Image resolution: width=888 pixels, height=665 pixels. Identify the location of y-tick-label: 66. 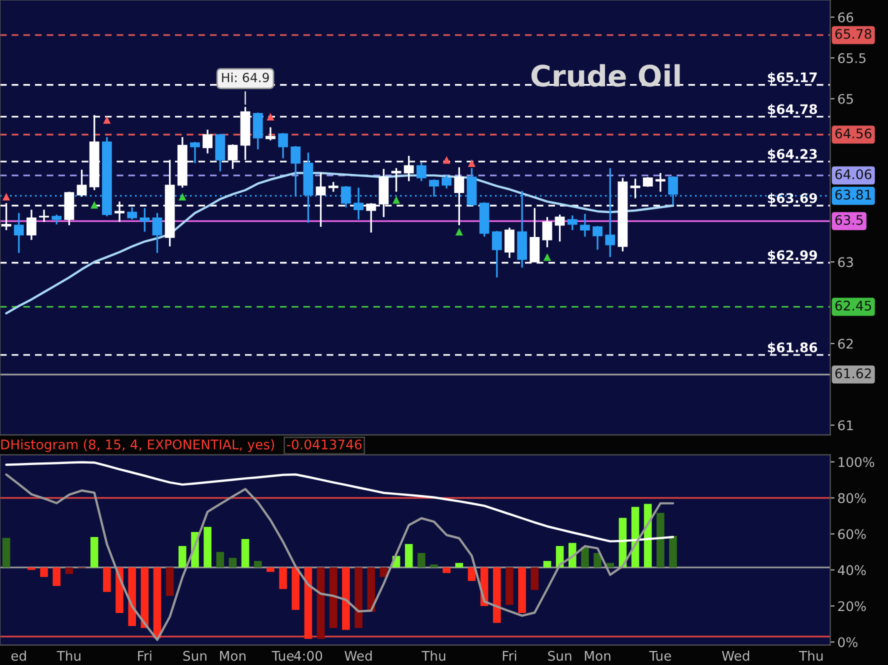
(846, 17).